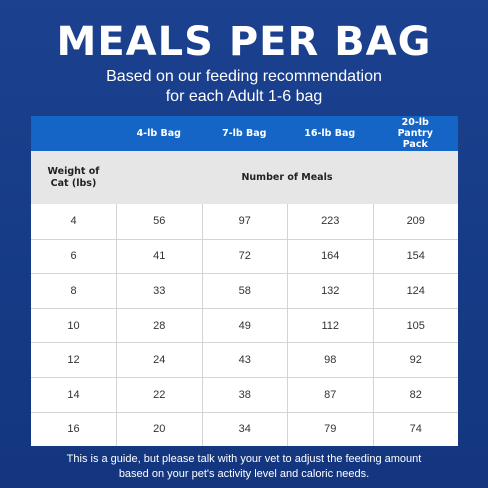 The width and height of the screenshot is (488, 488). I want to click on weight-of-cat-header: Weight of Cat (lbs), so click(73, 177).